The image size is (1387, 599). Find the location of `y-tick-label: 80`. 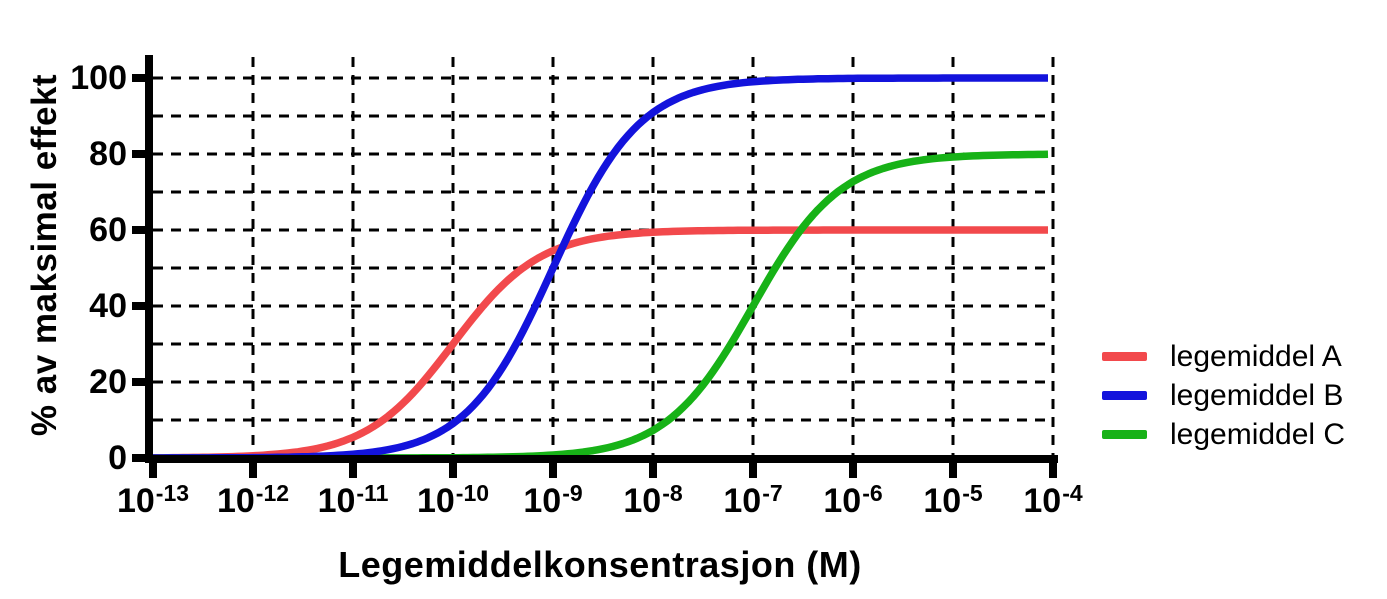

y-tick-label: 80 is located at coordinates (108, 154).